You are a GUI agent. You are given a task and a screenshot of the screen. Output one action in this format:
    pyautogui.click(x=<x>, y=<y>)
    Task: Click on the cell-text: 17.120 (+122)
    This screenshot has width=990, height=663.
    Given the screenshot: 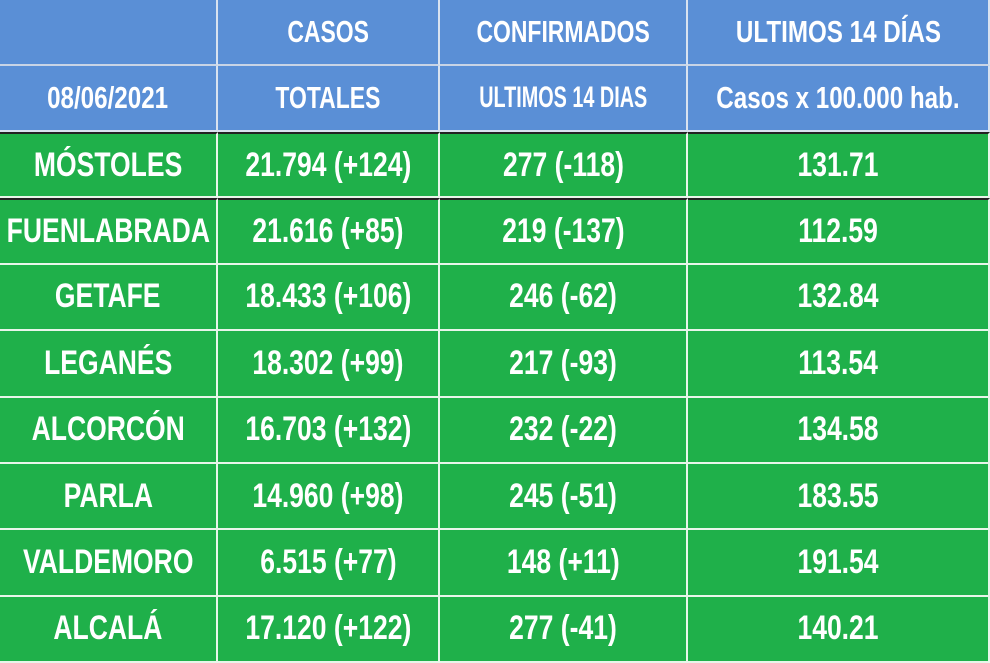 What is the action you would take?
    pyautogui.click(x=328, y=628)
    